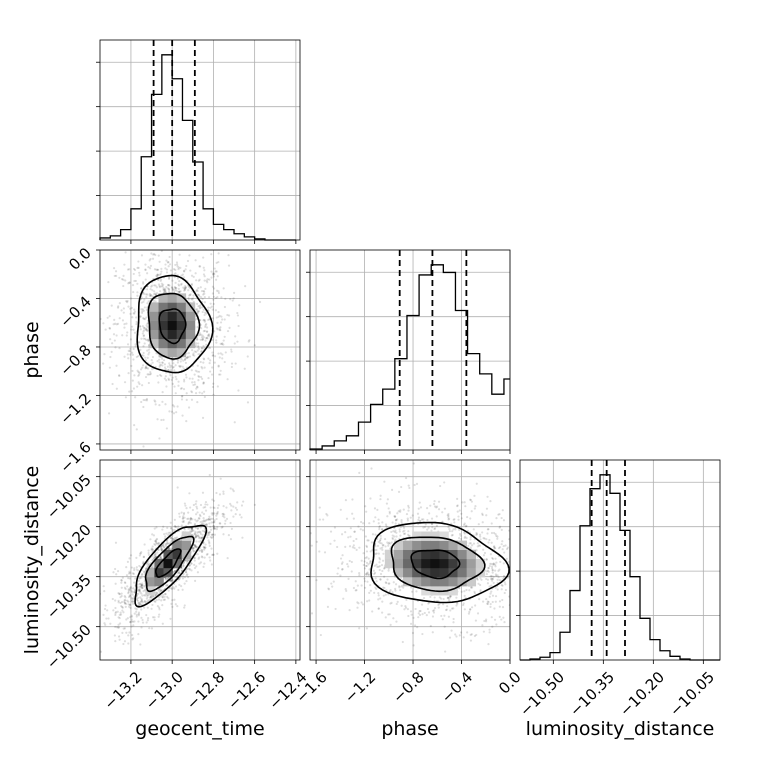 The width and height of the screenshot is (760, 760). What do you see at coordinates (69, 497) in the screenshot?
I see `y-tick-label: −10.05` at bounding box center [69, 497].